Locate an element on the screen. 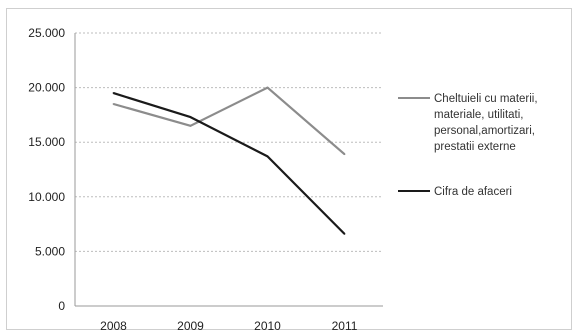 This screenshot has height=336, width=579. y-tick-label: 0 is located at coordinates (61, 306).